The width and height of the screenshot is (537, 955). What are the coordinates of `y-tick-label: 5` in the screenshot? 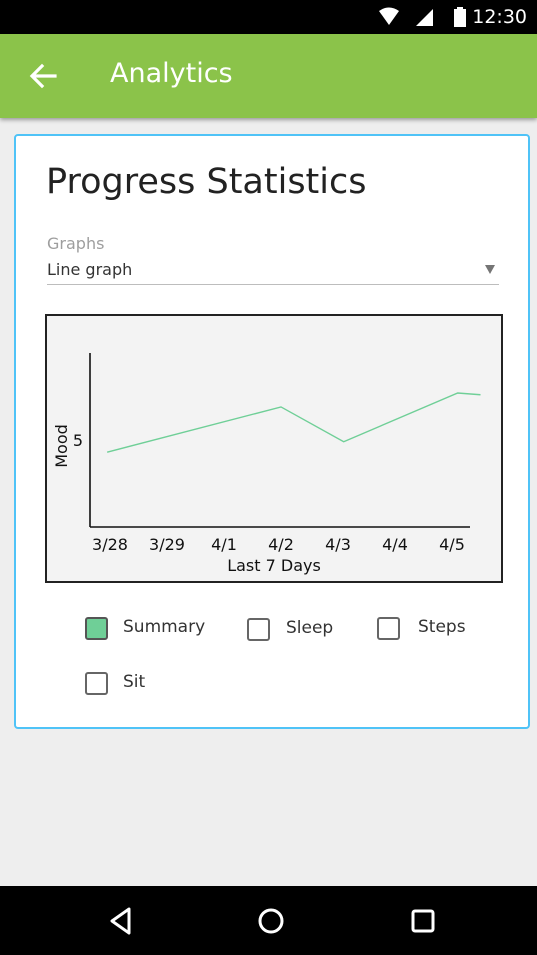 It's located at (78, 440).